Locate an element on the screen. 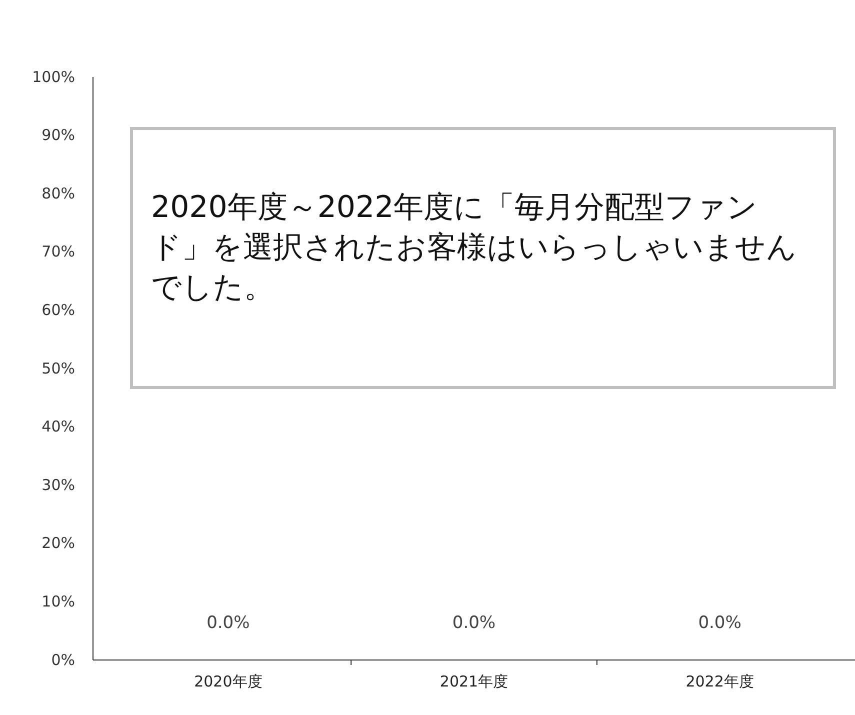 Image resolution: width=855 pixels, height=715 pixels. y-tick-label: 90% is located at coordinates (58, 135).